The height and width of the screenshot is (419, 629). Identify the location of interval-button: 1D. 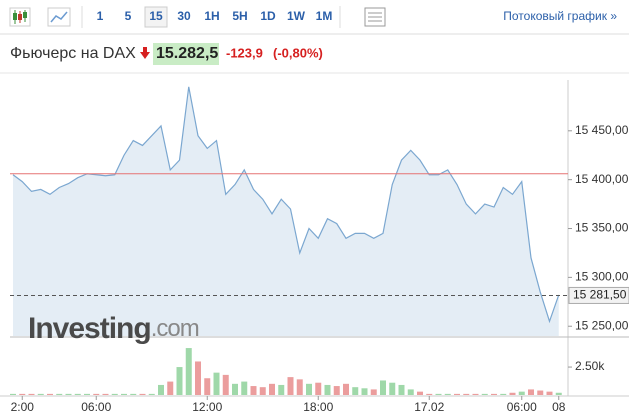
(268, 16).